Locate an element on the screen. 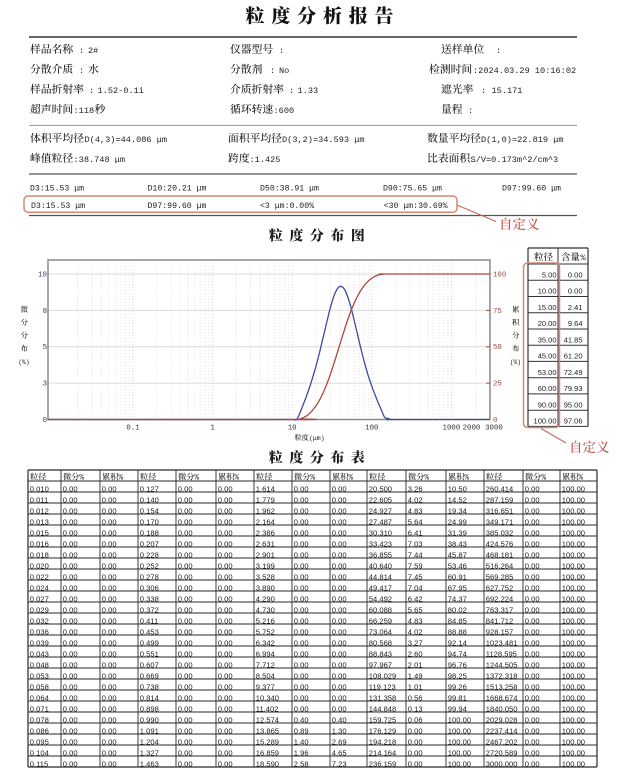  svg-text: 84.85 is located at coordinates (457, 620).